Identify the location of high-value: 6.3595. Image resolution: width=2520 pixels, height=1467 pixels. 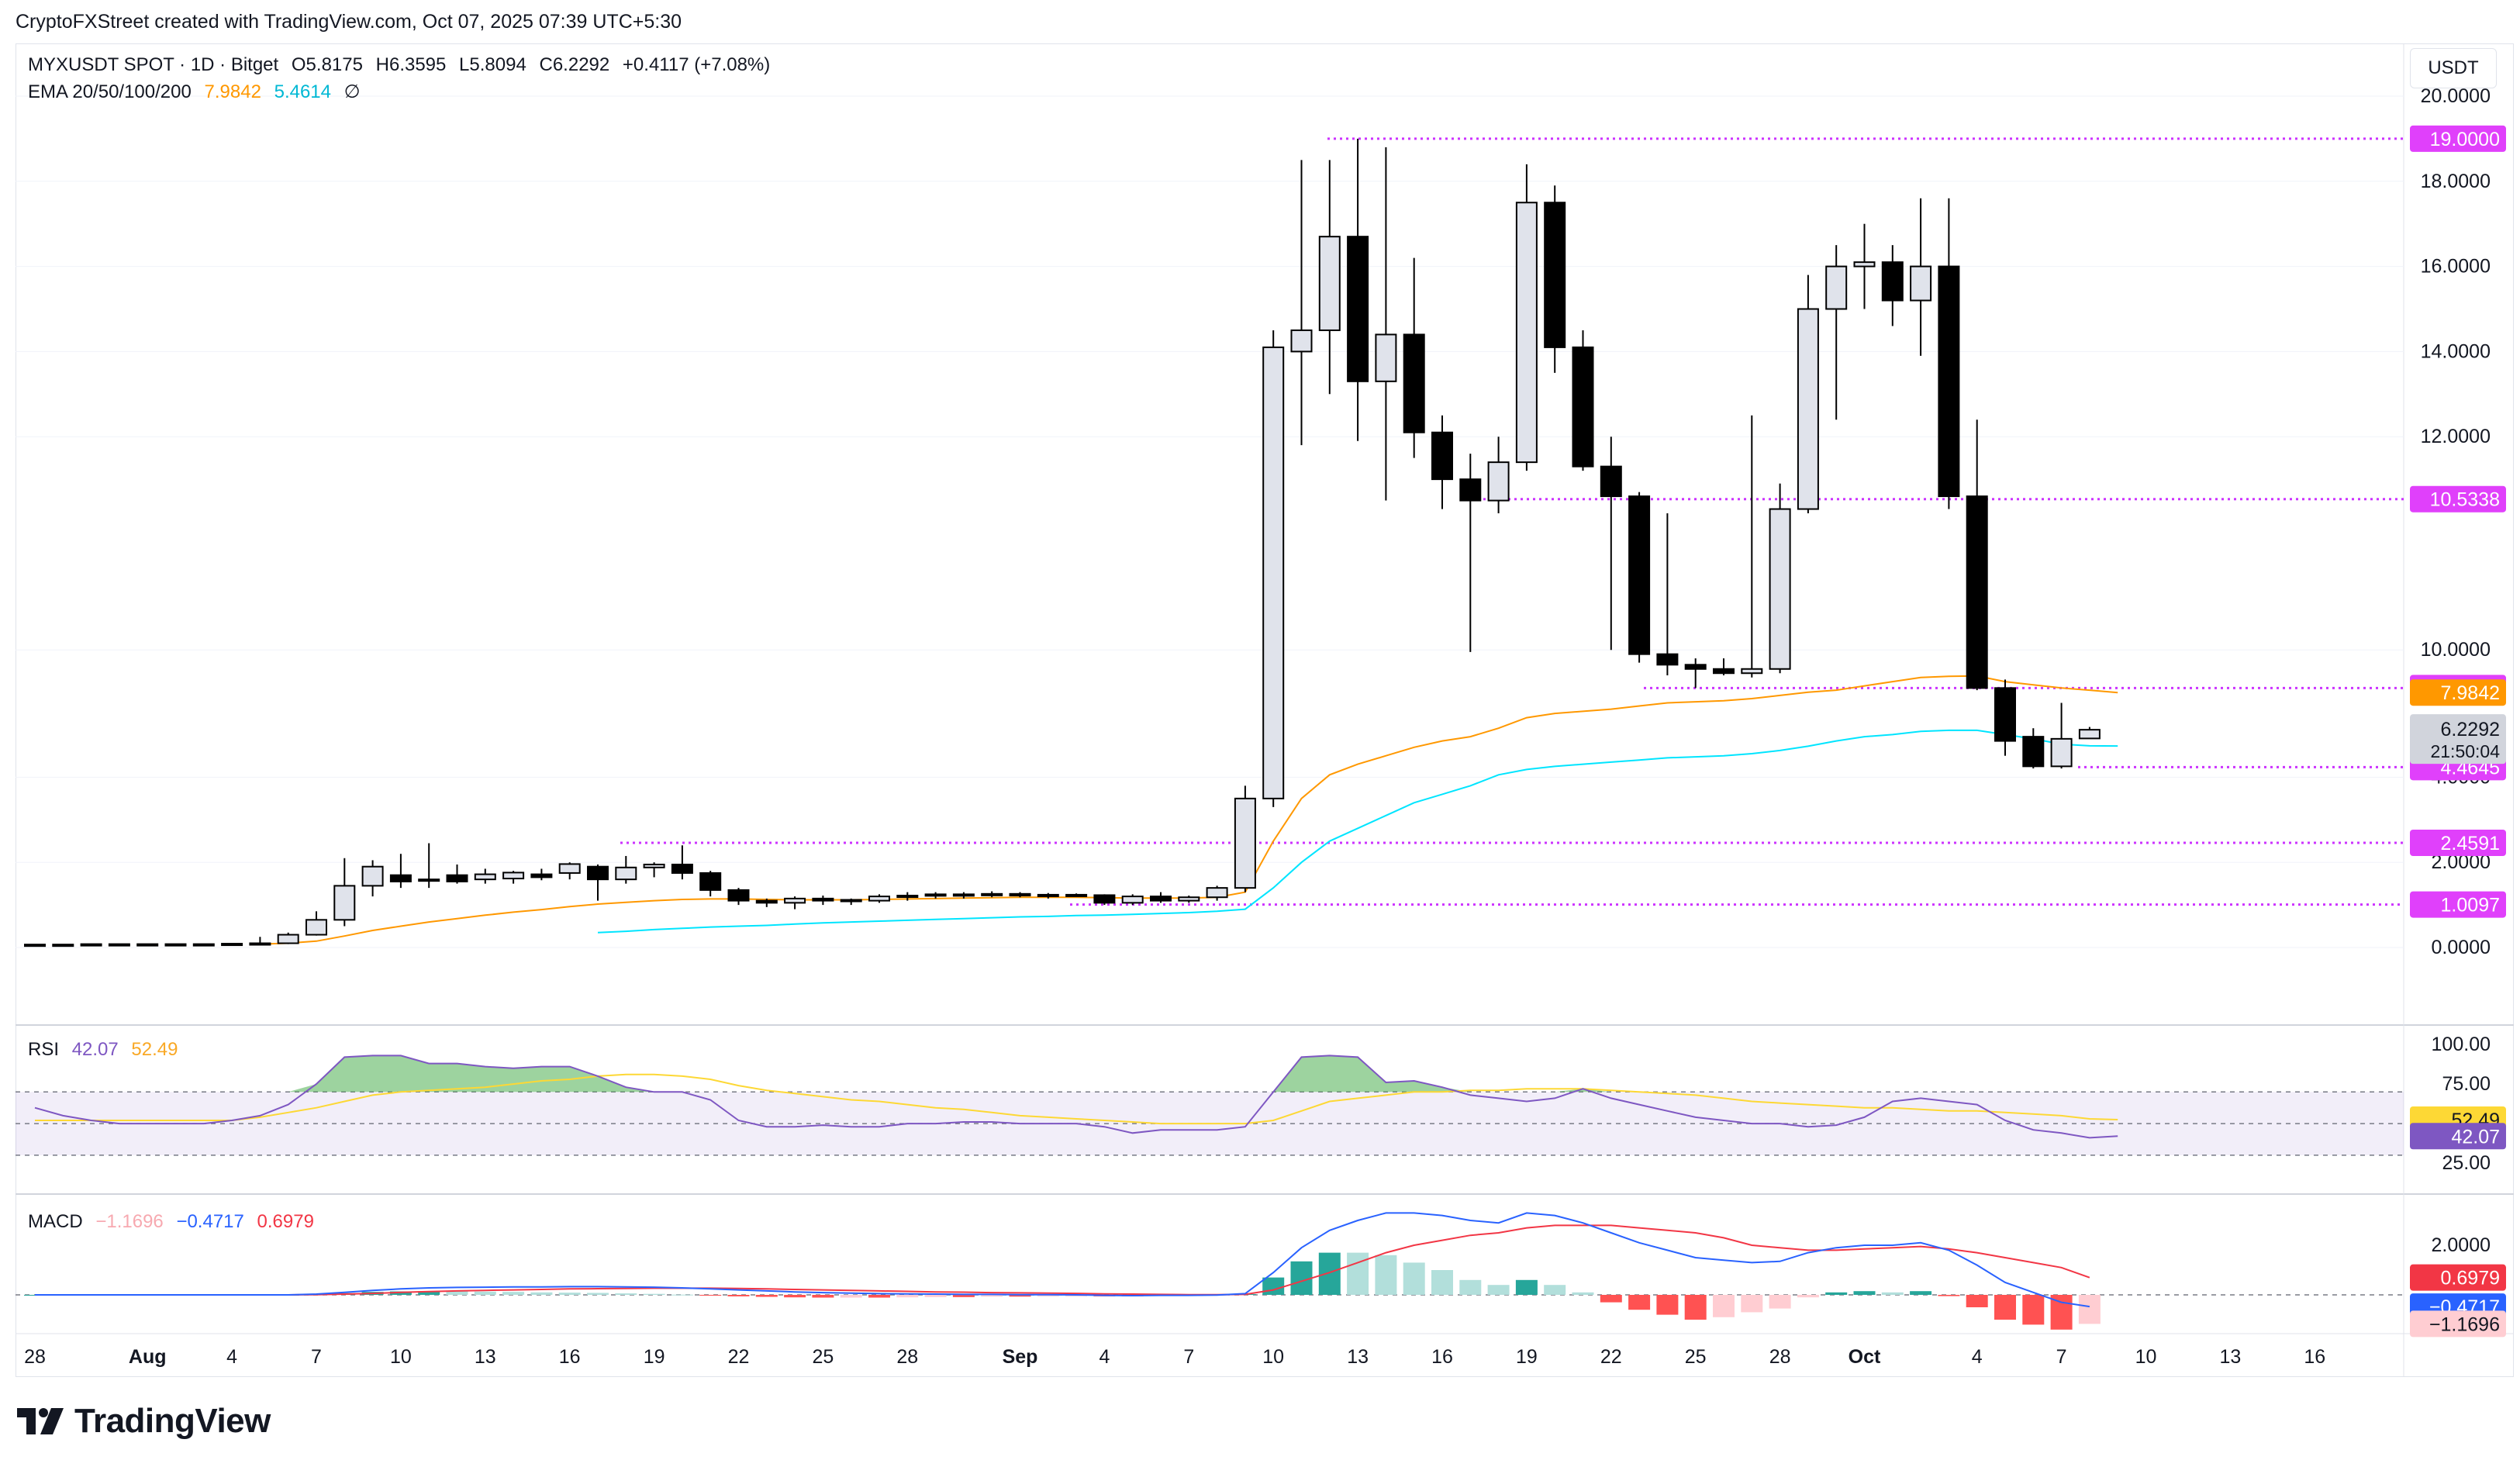
(417, 64).